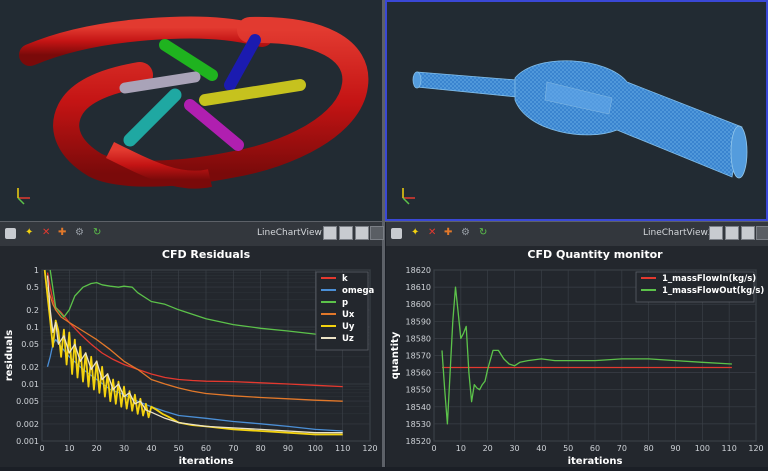  What do you see at coordinates (151, 448) in the screenshot?
I see `x-tick-label: 40` at bounding box center [151, 448].